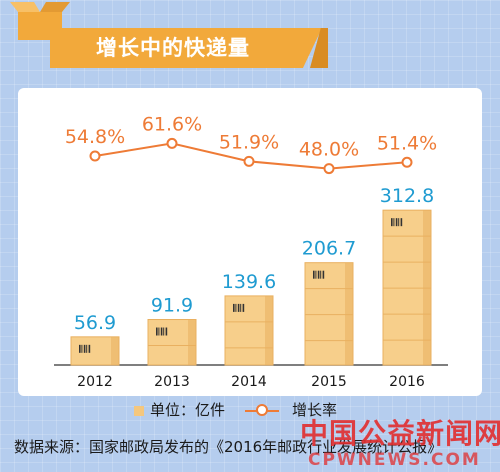 The image size is (500, 472). Describe the element at coordinates (172, 382) in the screenshot. I see `x-tick-label-2013: 2013` at that location.